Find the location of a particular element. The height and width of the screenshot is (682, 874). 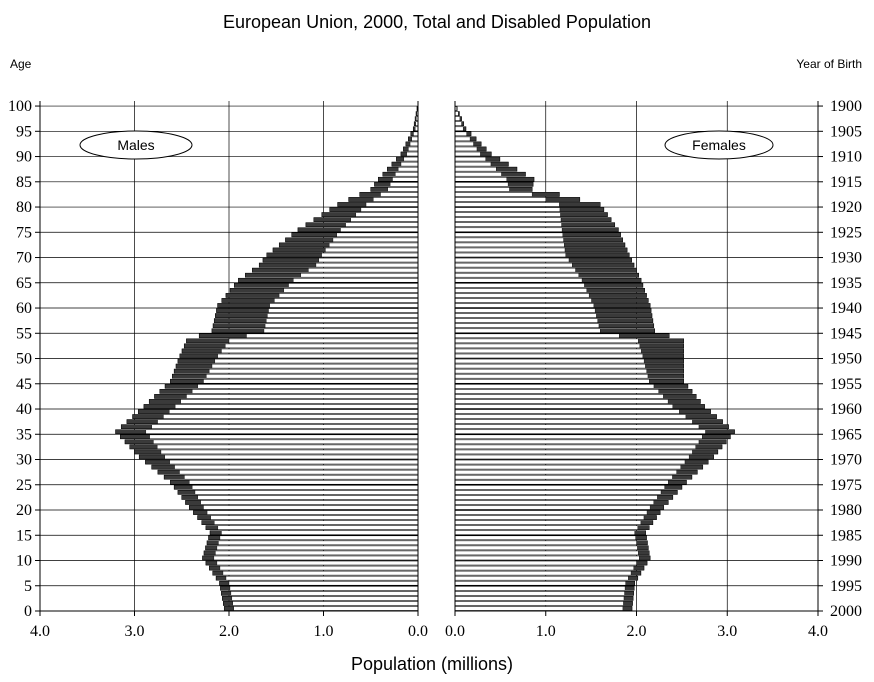

x-tick-label: 0.0 is located at coordinates (455, 631).